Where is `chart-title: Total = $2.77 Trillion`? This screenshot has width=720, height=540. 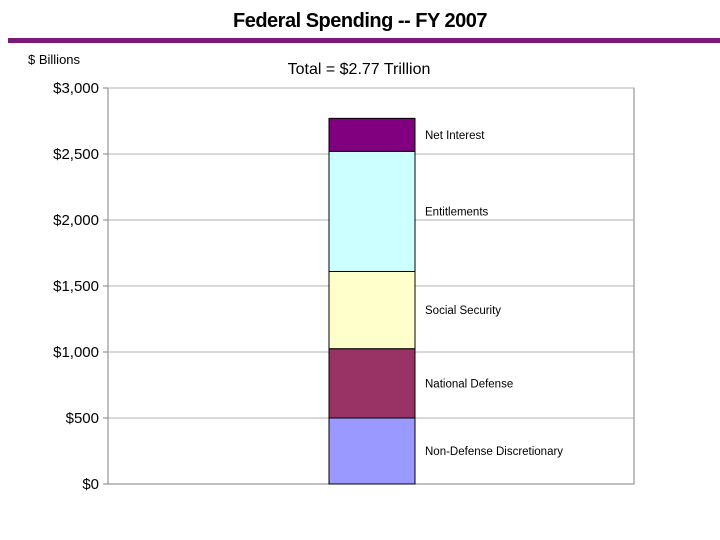
chart-title: Total = $2.77 Trillion is located at coordinates (360, 70).